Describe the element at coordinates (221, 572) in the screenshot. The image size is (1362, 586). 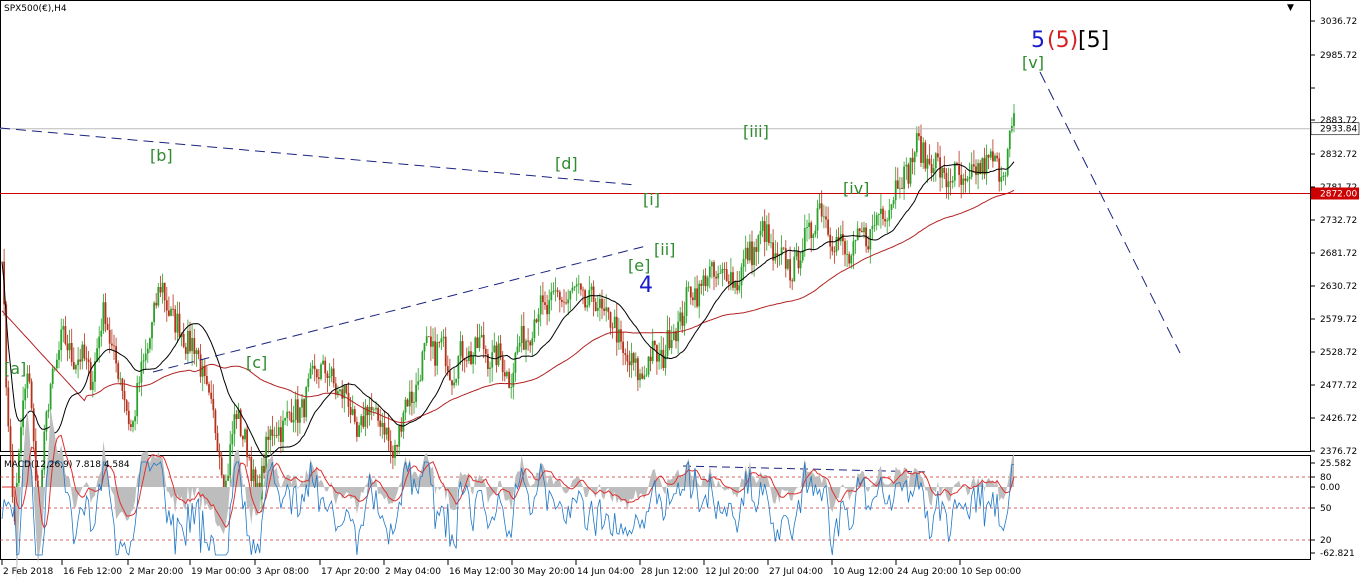
I see `time-tick-label: 19 Mar 00:00` at that location.